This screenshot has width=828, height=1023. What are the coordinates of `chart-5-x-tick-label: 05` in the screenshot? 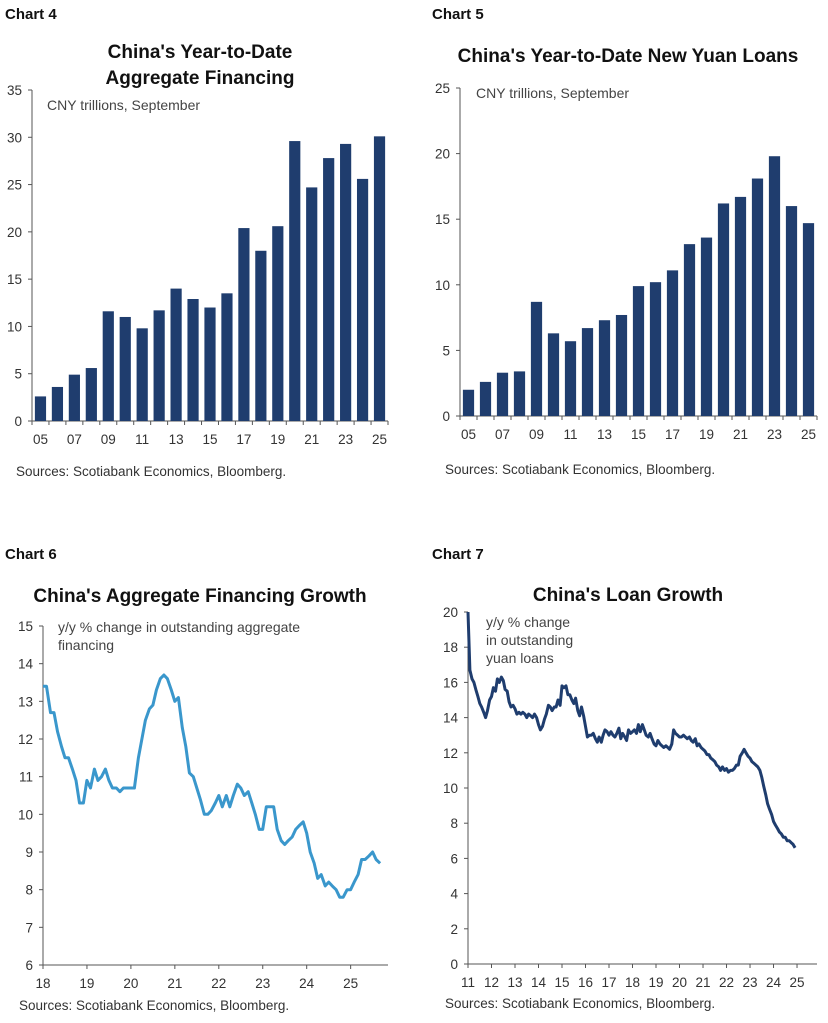 It's located at (468, 434).